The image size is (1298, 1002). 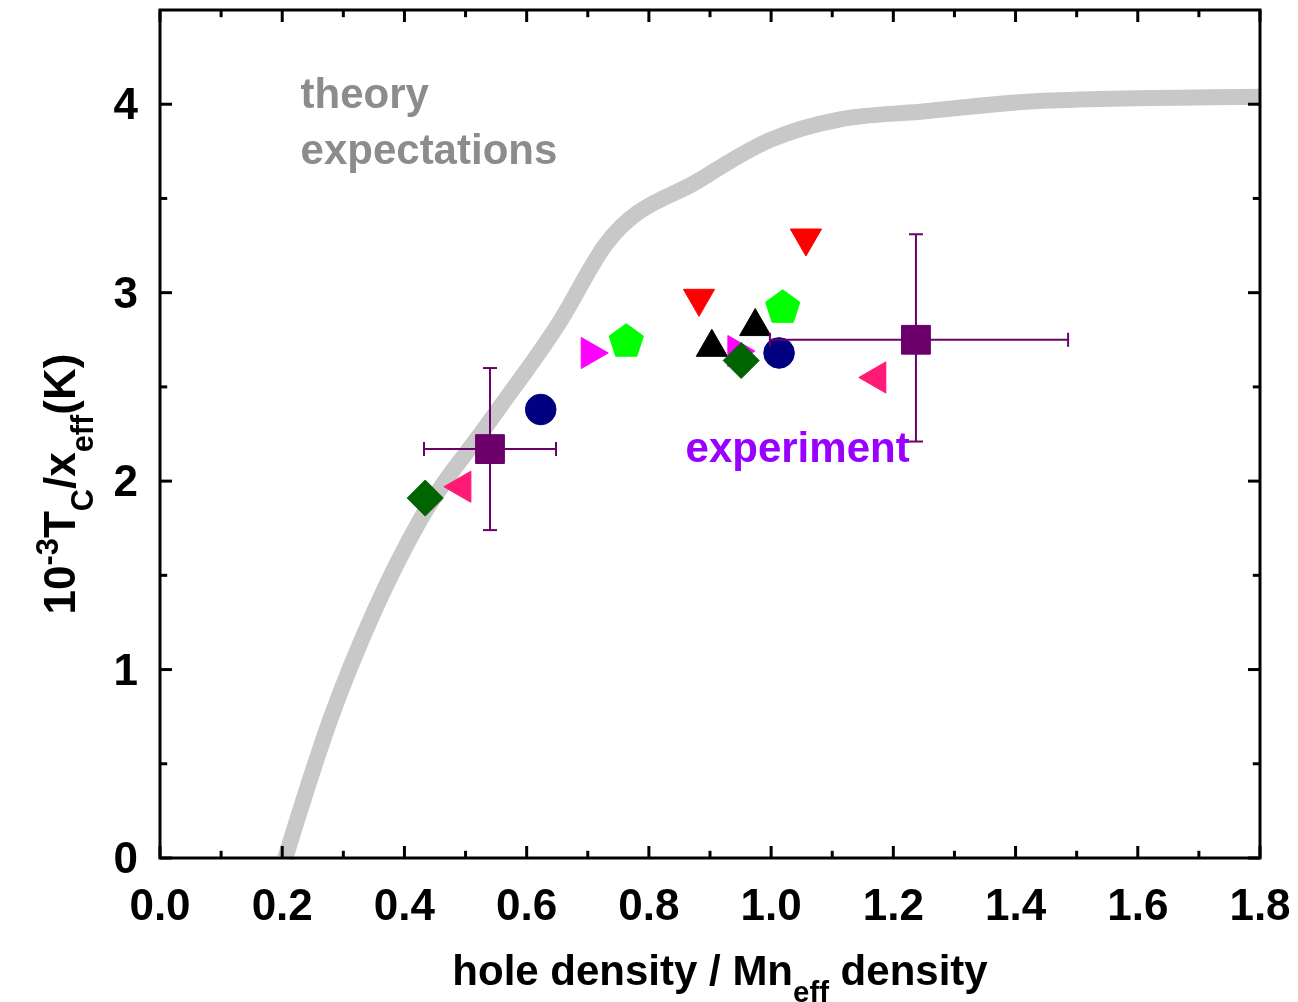 I want to click on x-tick-label: 1.6, so click(x=1138, y=904).